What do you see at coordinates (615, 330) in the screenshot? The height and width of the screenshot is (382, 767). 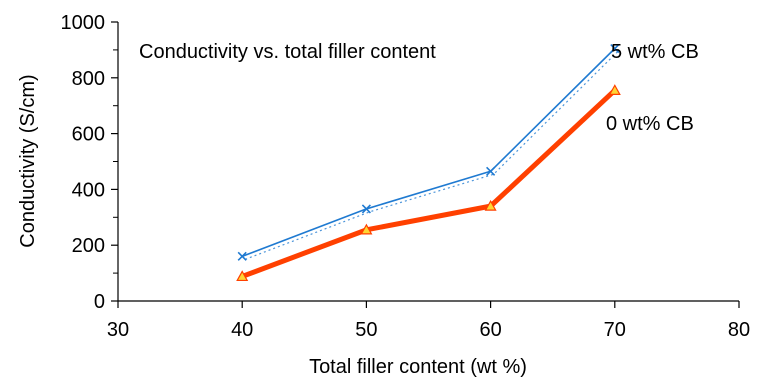 I see `x-tick-label: 70` at bounding box center [615, 330].